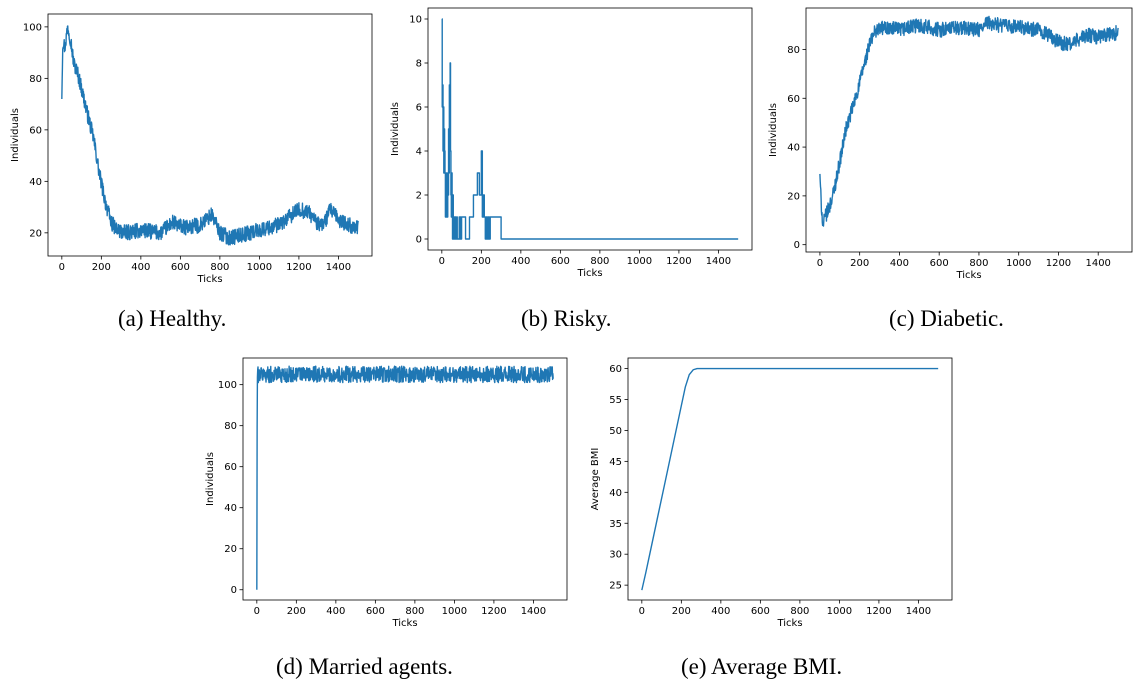 This screenshot has width=1133, height=687. Describe the element at coordinates (615, 586) in the screenshot. I see `y-tick-label: 25` at that location.